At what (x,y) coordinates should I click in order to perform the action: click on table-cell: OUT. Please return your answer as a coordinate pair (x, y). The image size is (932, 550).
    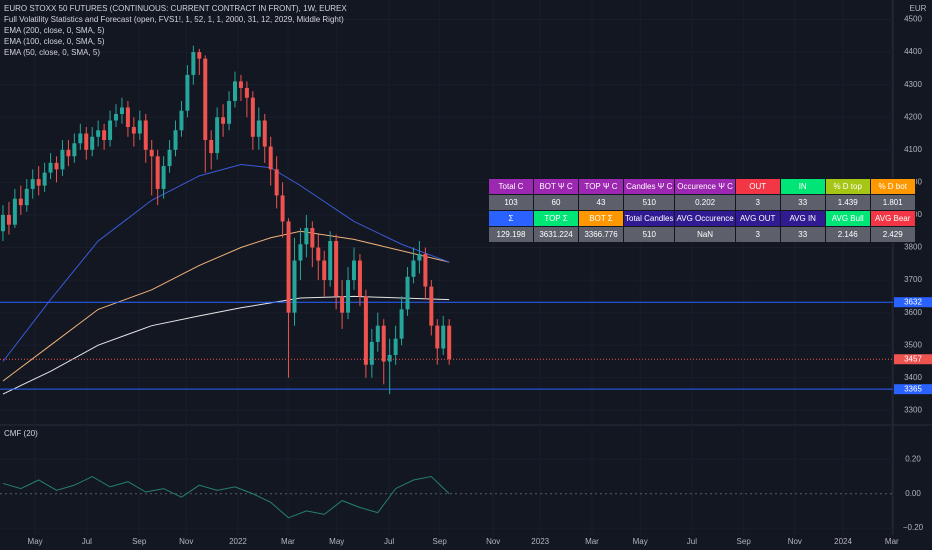
    Looking at the image, I should click on (757, 186).